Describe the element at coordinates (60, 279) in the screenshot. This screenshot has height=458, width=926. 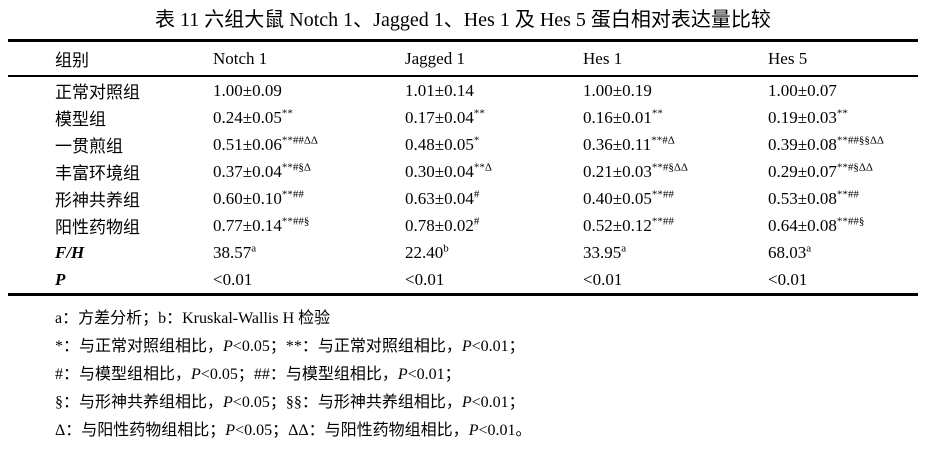
I see `row-label-p: P` at that location.